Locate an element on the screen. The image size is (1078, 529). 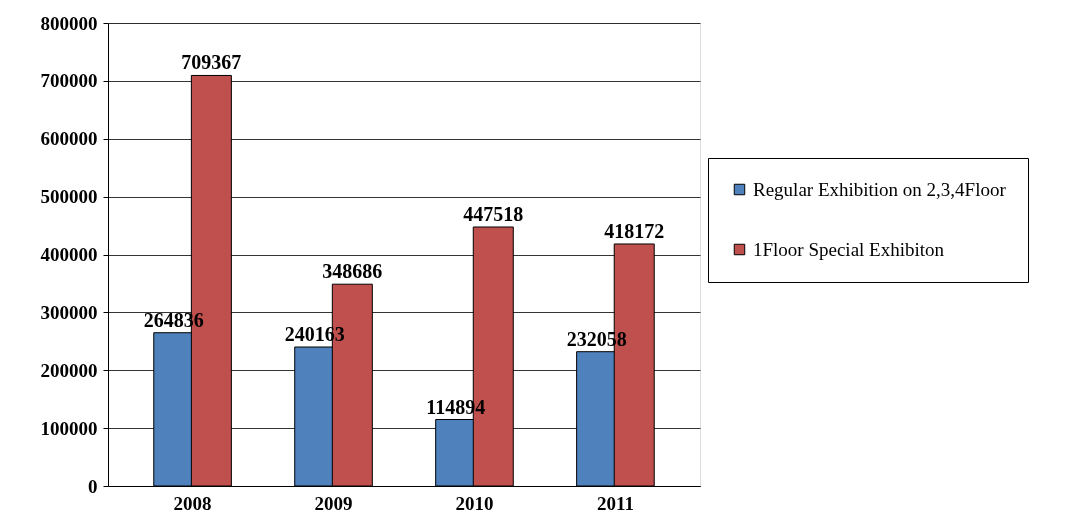
y-tick-label: 600000 is located at coordinates (69, 139).